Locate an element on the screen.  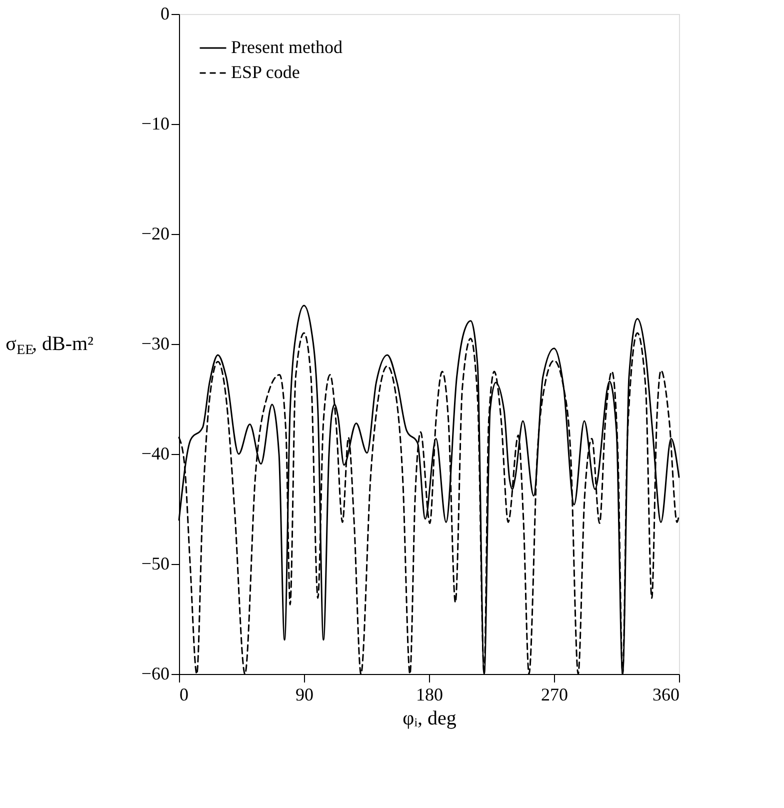
y-tick-label: −30 is located at coordinates (155, 344).